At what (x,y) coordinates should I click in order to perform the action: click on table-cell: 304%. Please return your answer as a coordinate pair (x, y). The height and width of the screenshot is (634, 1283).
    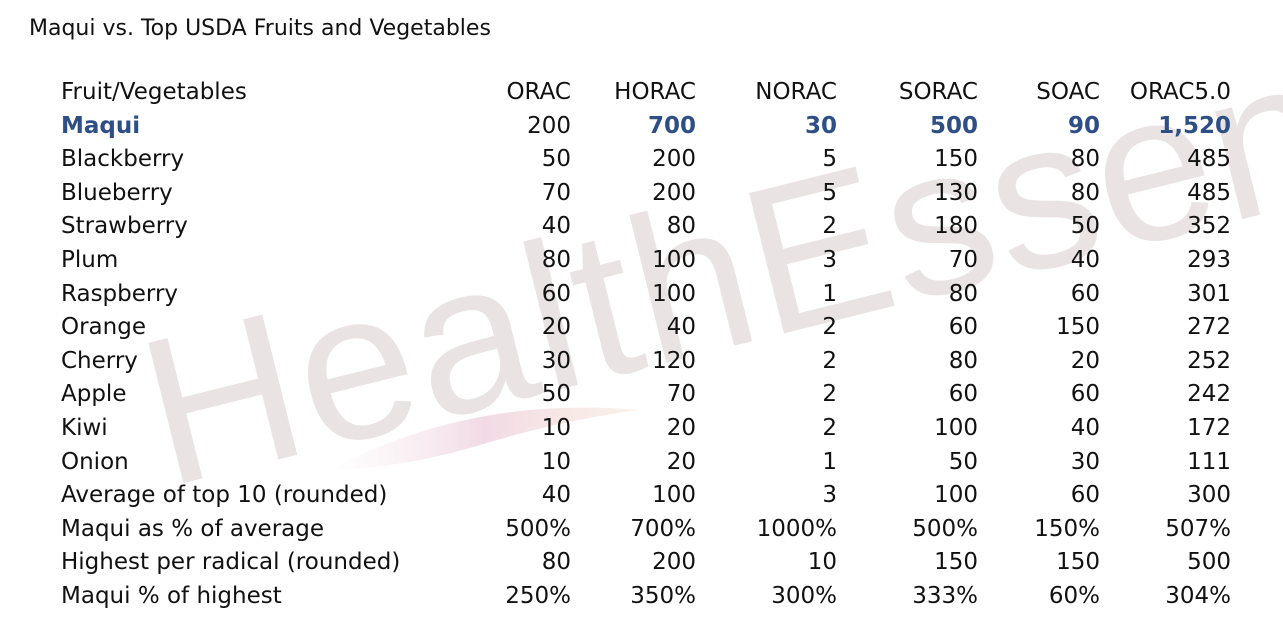
    Looking at the image, I should click on (1198, 595).